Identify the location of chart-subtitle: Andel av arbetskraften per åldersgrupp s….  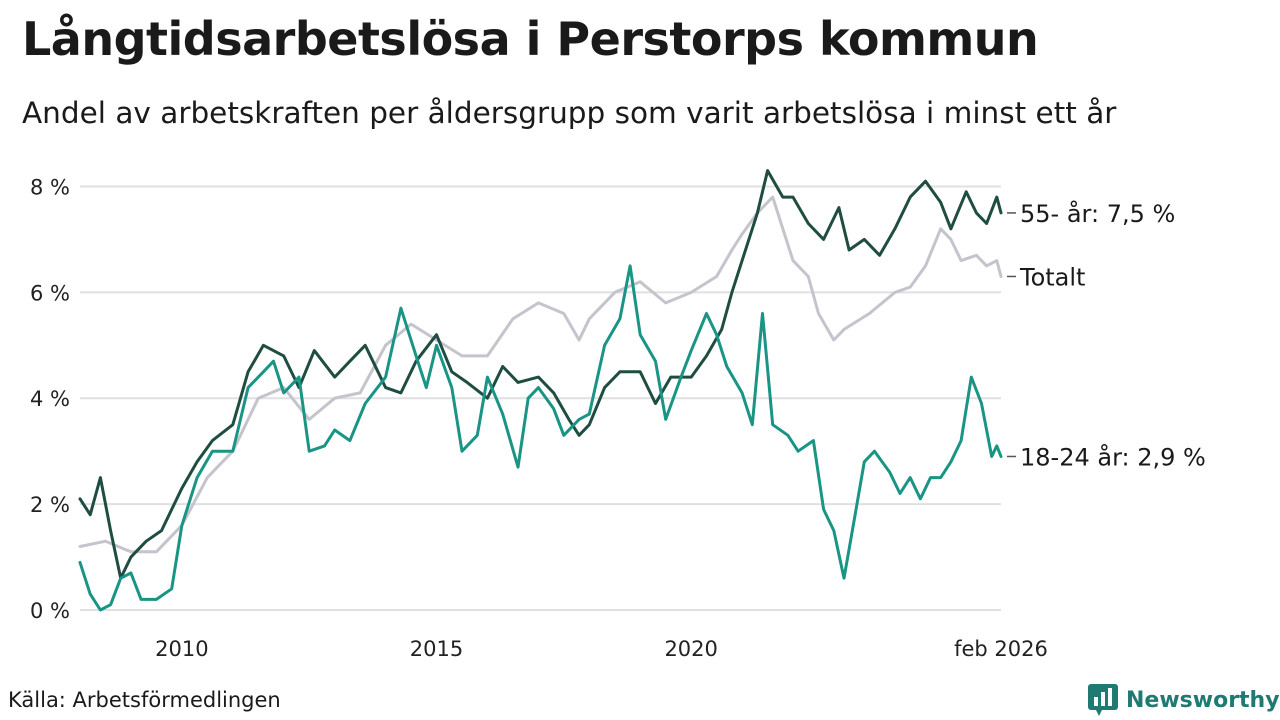
(569, 113).